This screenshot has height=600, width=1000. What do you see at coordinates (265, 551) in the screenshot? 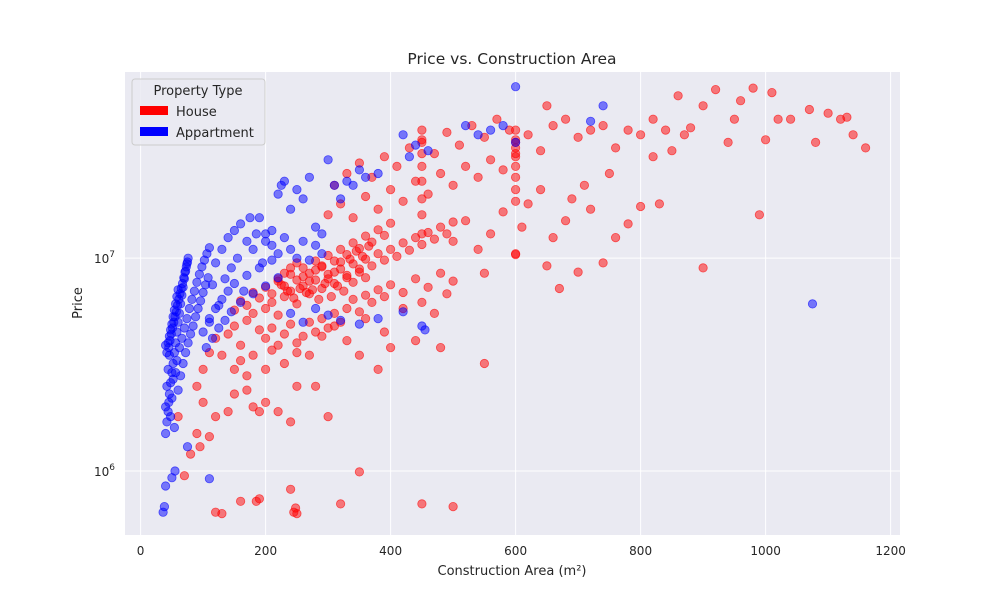
I see `x-tick-label: 200` at bounding box center [265, 551].